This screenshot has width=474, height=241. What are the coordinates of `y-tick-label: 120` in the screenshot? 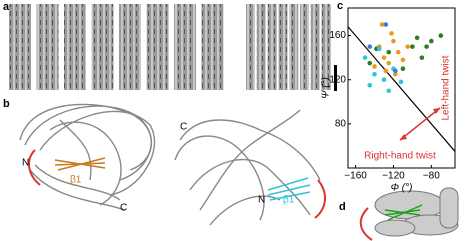 It's located at (337, 79).